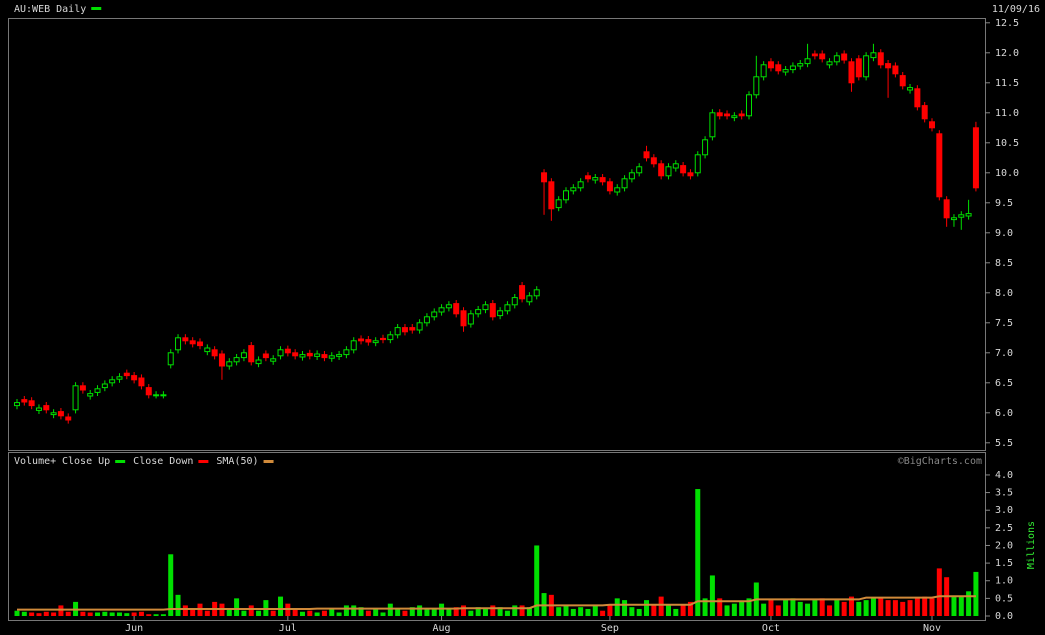 This screenshot has height=635, width=1045. Describe the element at coordinates (288, 628) in the screenshot. I see `x-tick-label: Jul` at that location.